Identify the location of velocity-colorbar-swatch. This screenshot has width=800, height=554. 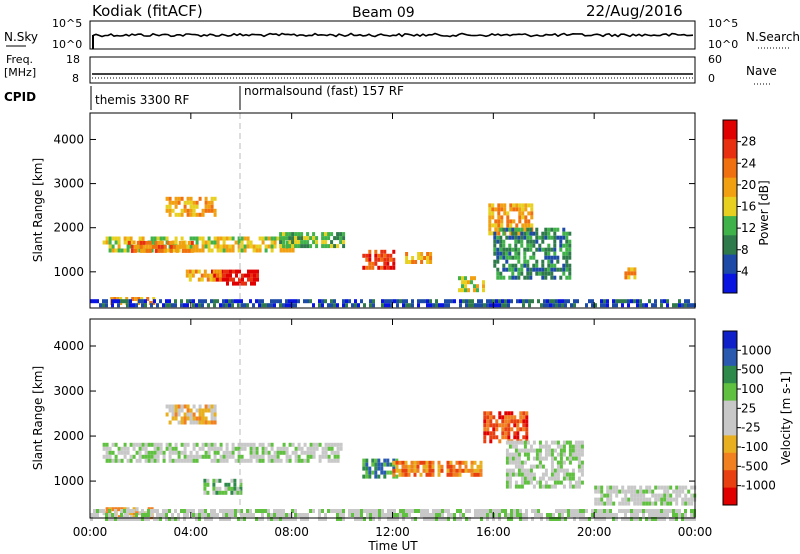
(730, 357).